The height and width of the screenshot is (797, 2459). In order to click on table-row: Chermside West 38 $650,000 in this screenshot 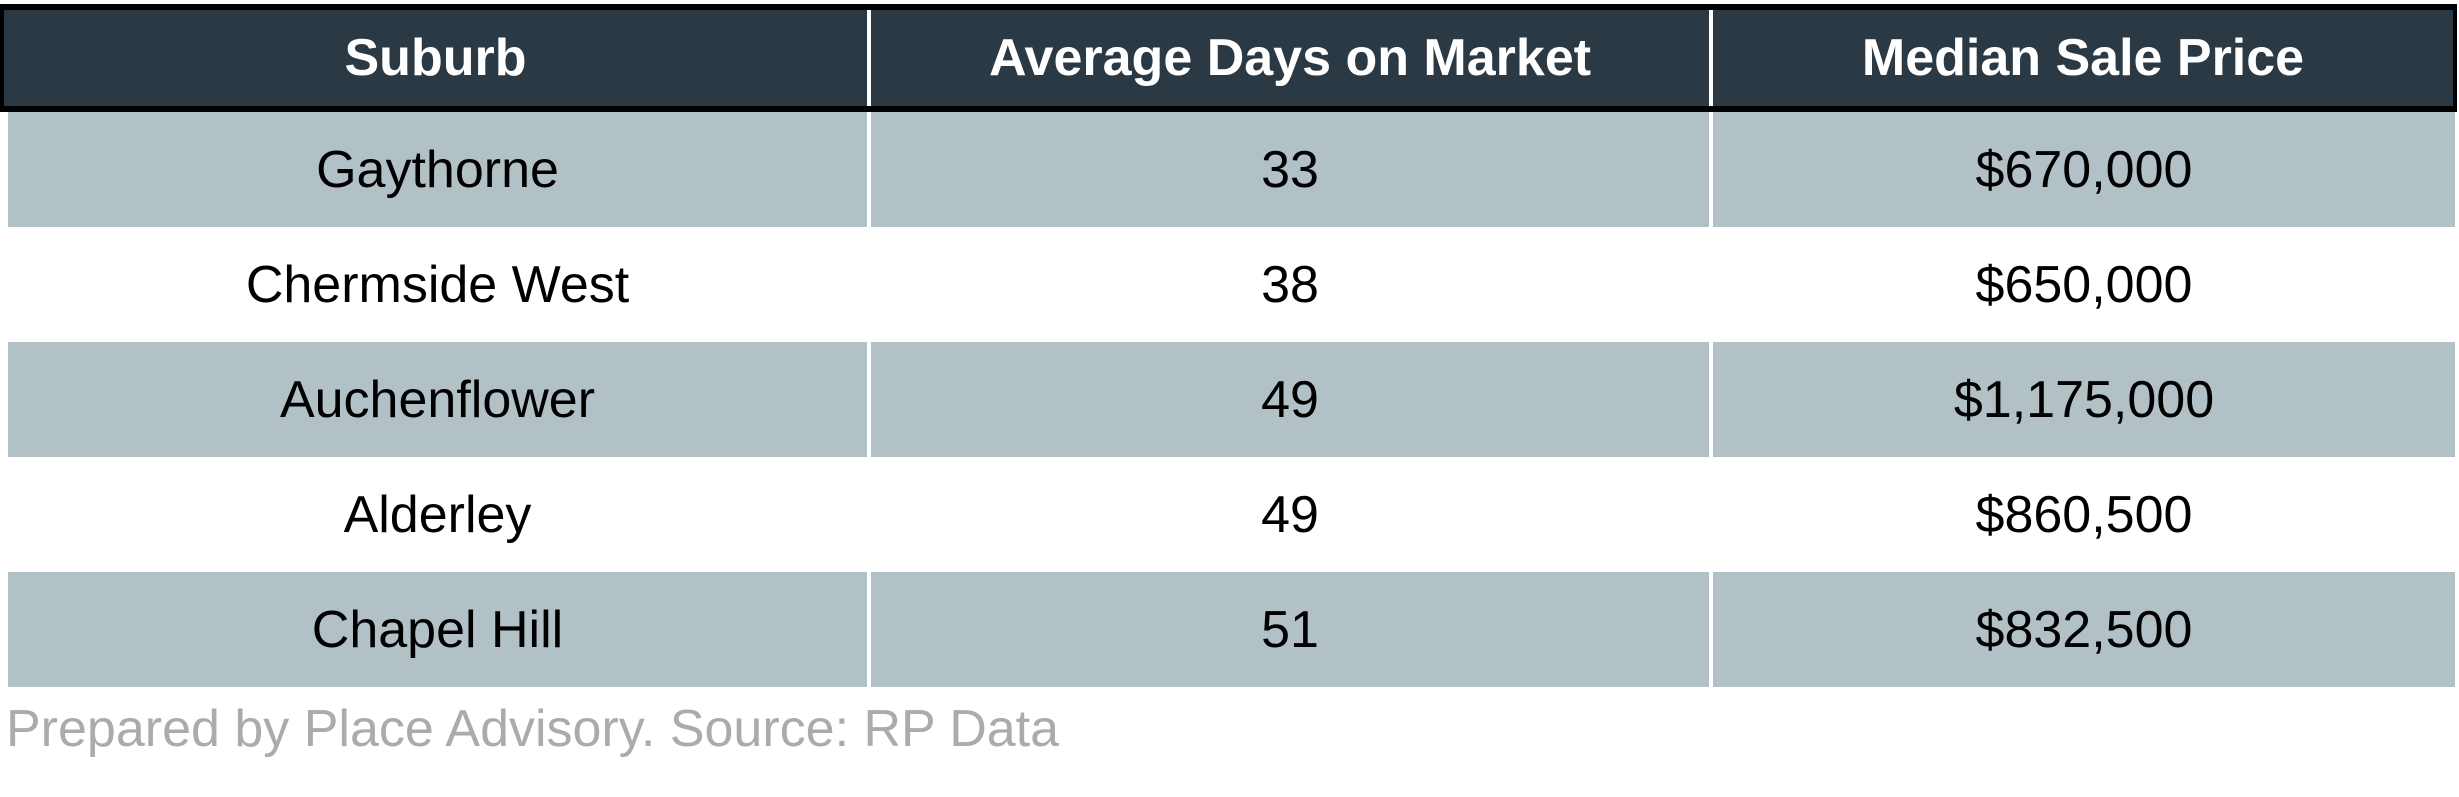, I will do `click(1231, 284)`.